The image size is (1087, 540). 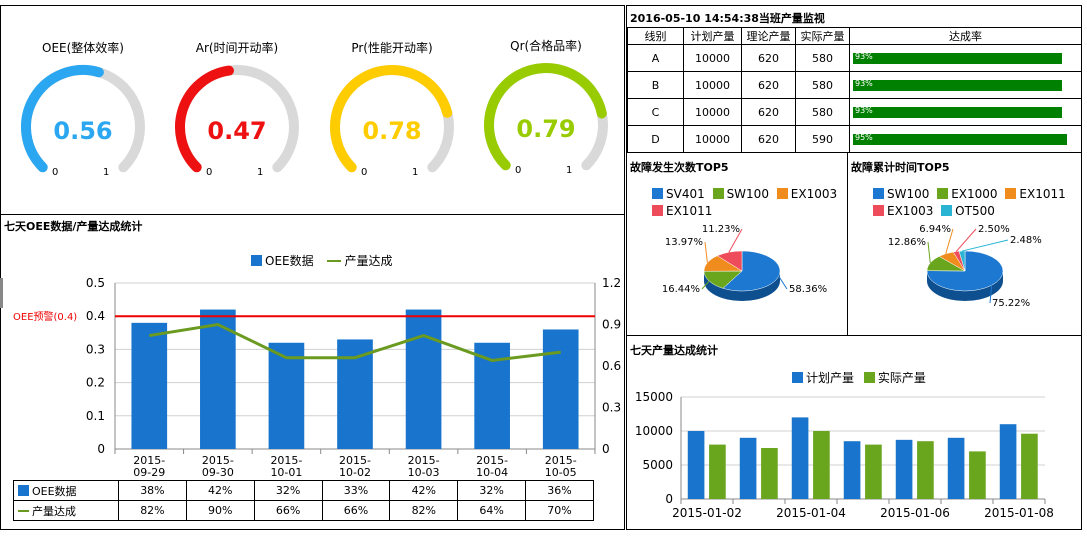 What do you see at coordinates (546, 129) in the screenshot?
I see `gauge-value: 0.79` at bounding box center [546, 129].